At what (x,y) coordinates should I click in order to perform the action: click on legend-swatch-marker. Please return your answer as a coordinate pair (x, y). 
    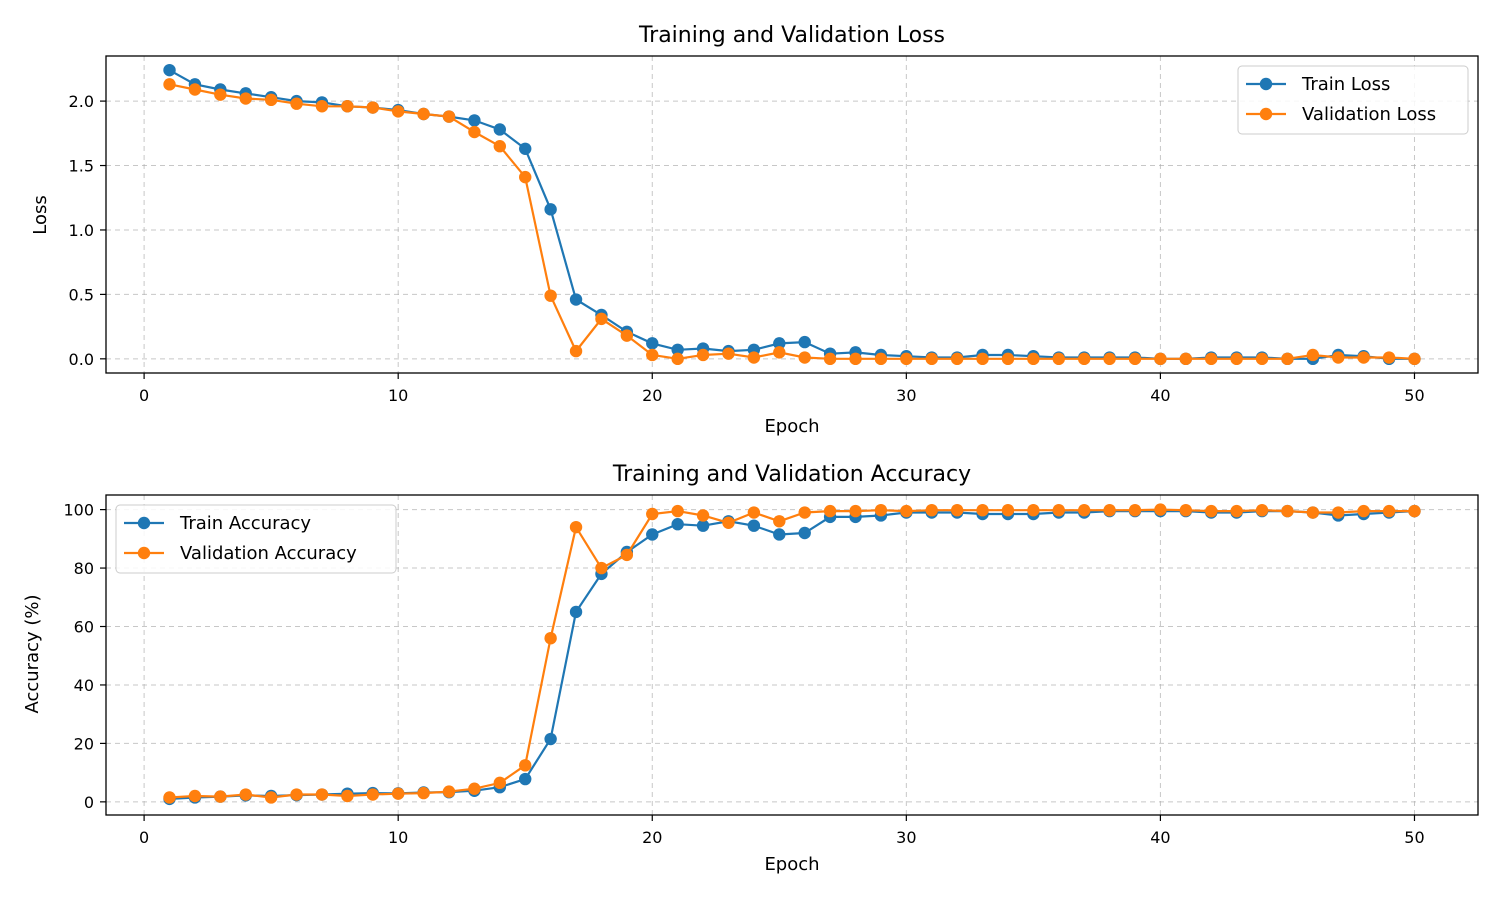
    Looking at the image, I should click on (144, 523).